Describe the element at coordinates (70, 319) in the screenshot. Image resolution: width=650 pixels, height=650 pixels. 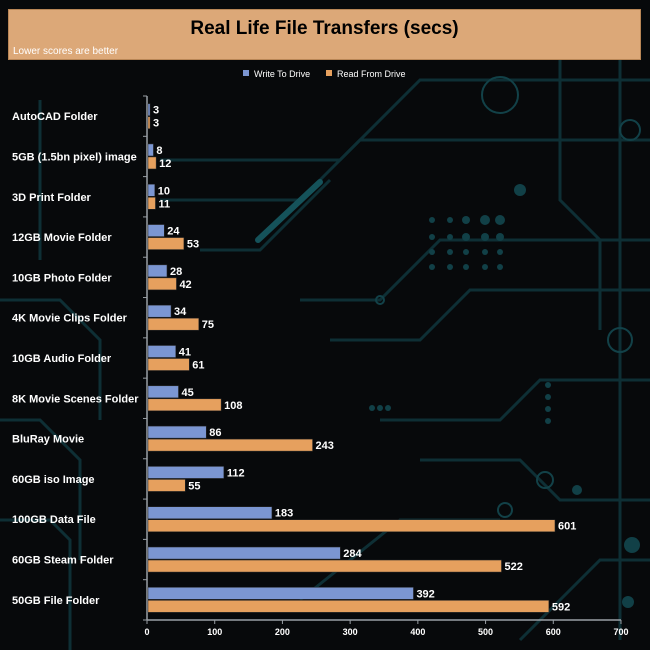
I see `category-label: 4K Movie Clips Folder` at that location.